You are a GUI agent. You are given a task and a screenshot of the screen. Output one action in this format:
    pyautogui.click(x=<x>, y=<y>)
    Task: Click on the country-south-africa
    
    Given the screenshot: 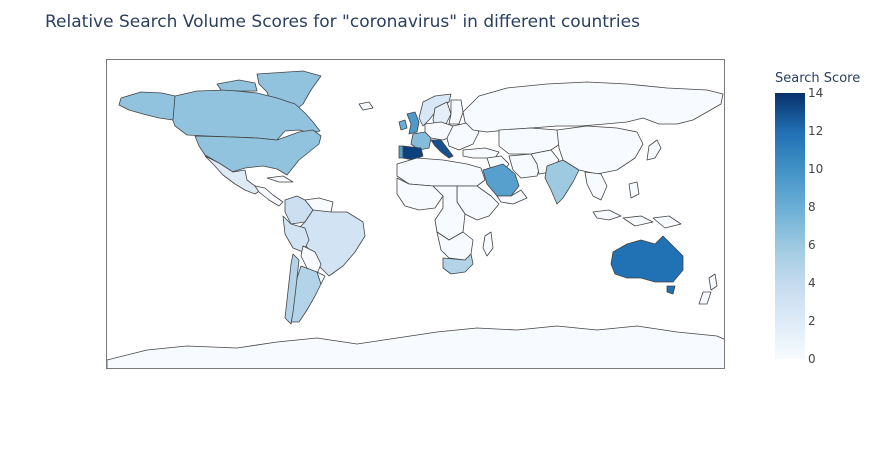 What is the action you would take?
    pyautogui.click(x=458, y=264)
    